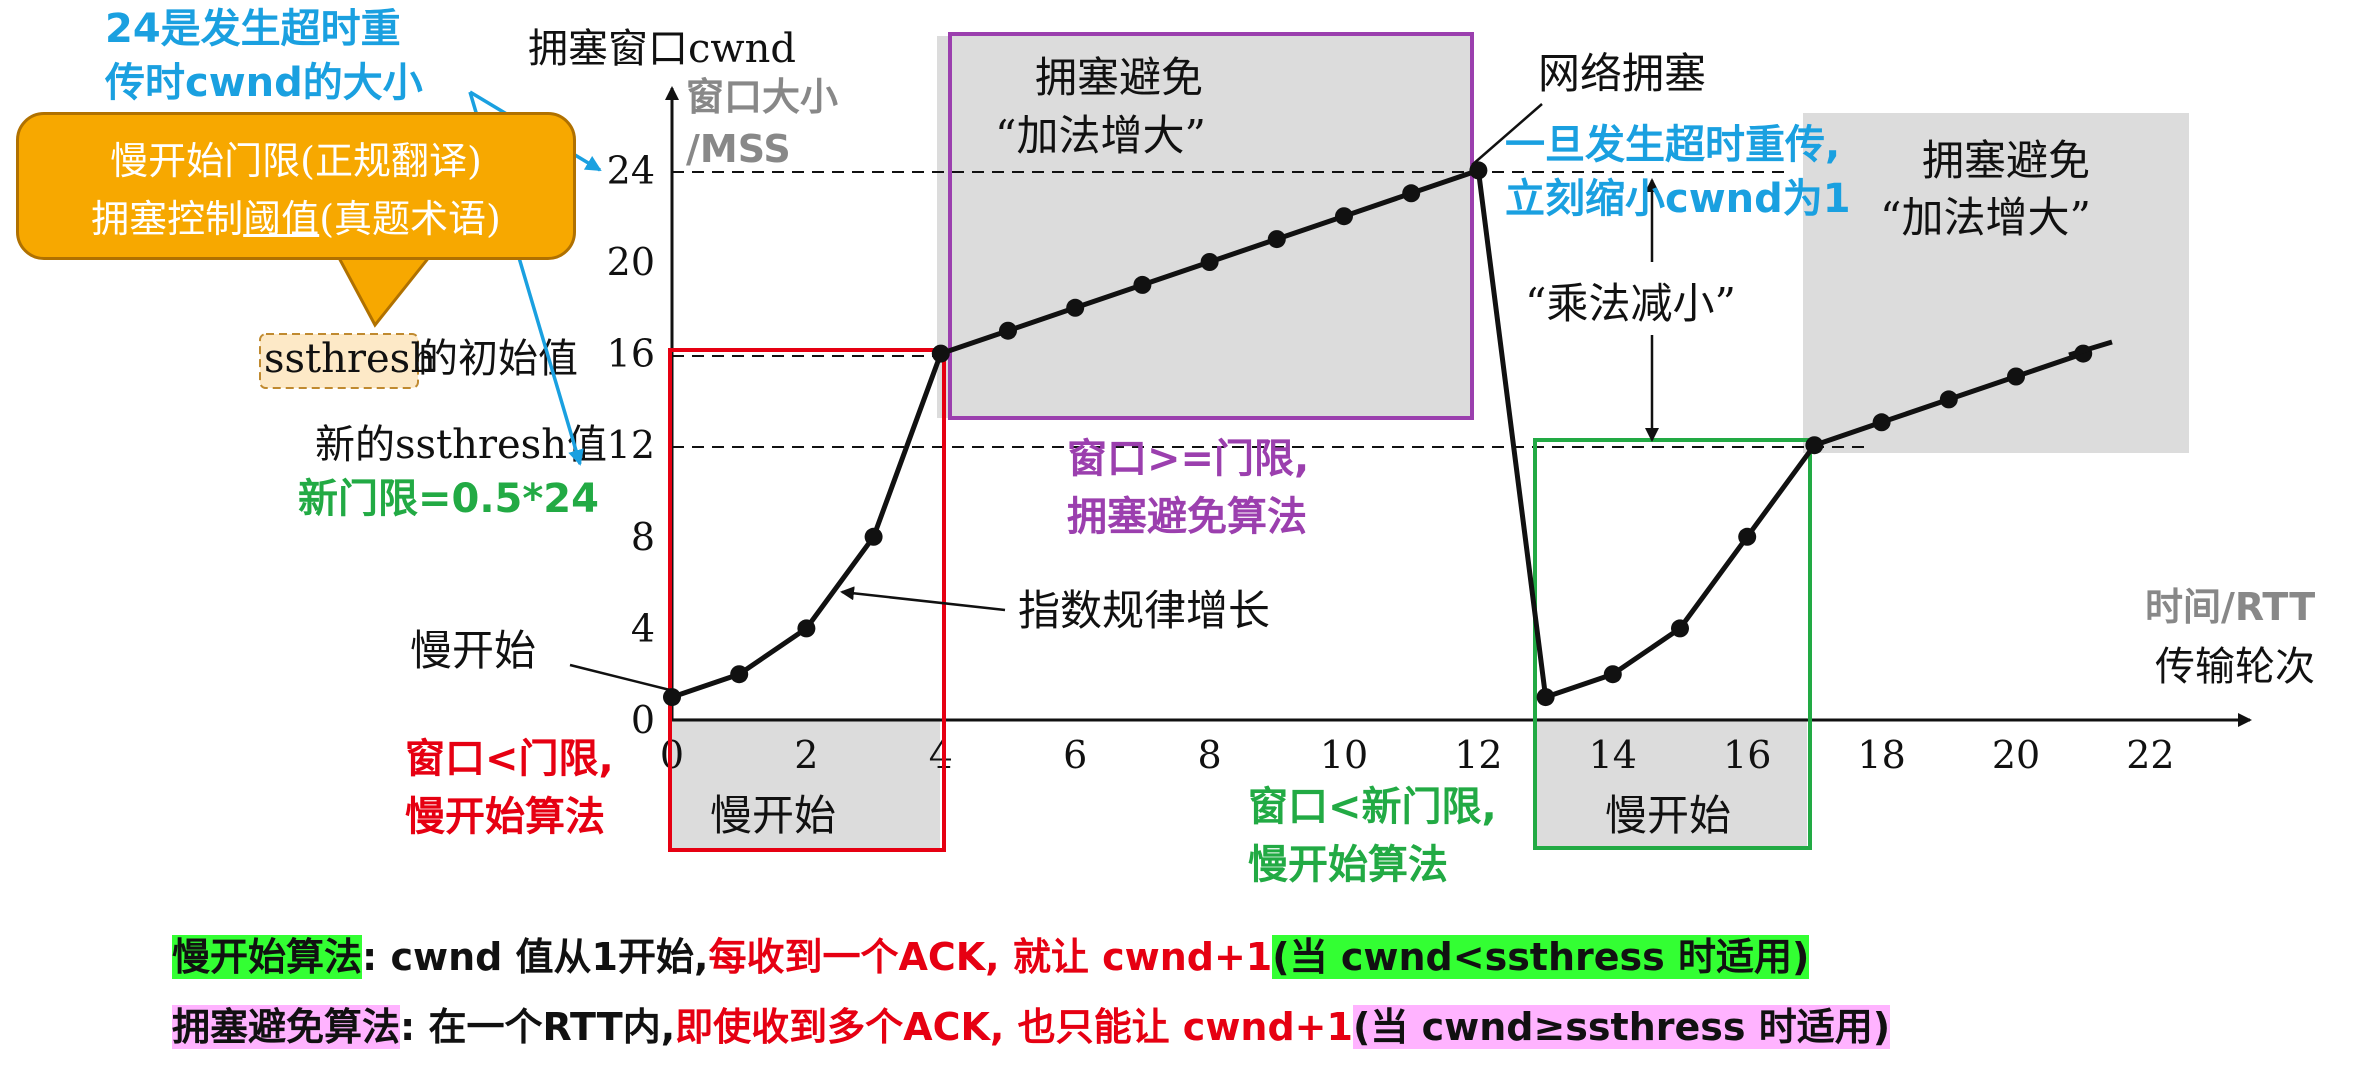 This screenshot has height=1077, width=2355. What do you see at coordinates (1144, 610) in the screenshot?
I see `label-exp-growth: 指数规律增长` at bounding box center [1144, 610].